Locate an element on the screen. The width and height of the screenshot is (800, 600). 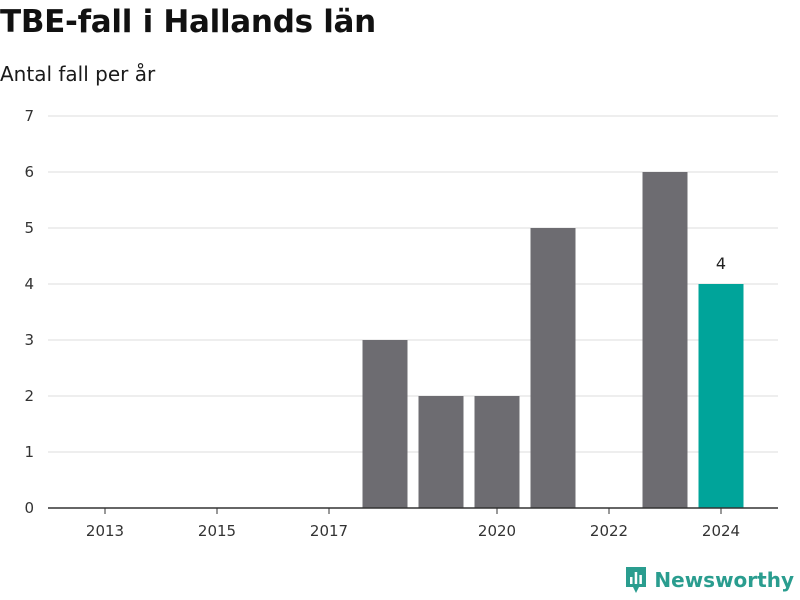
x-tick-label: 2022 is located at coordinates (609, 531).